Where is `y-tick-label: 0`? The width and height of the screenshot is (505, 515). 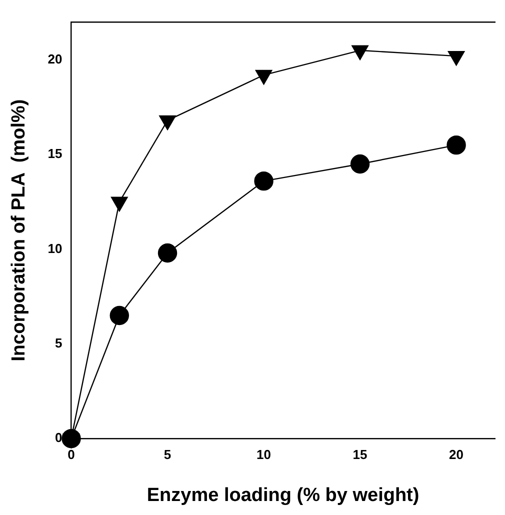 y-tick-label: 0 is located at coordinates (58, 438).